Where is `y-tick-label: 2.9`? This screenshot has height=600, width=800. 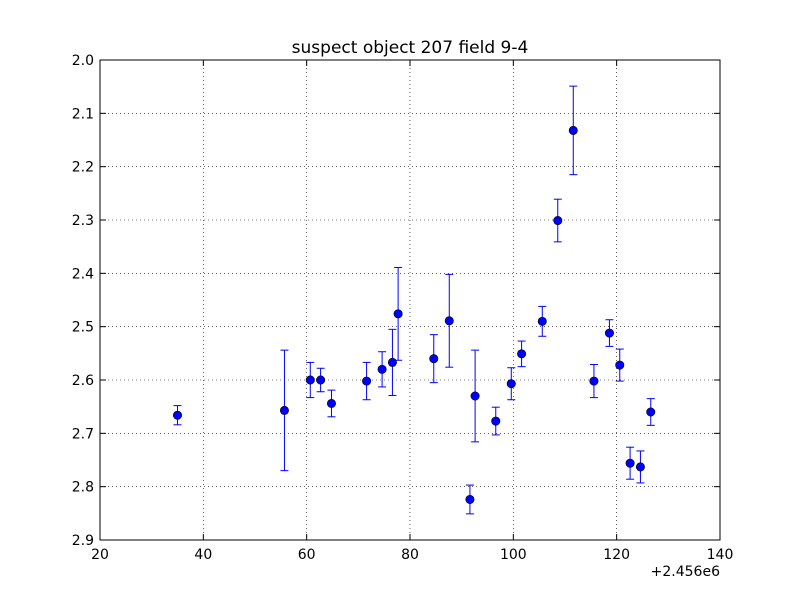 y-tick-label: 2.9 is located at coordinates (83, 541).